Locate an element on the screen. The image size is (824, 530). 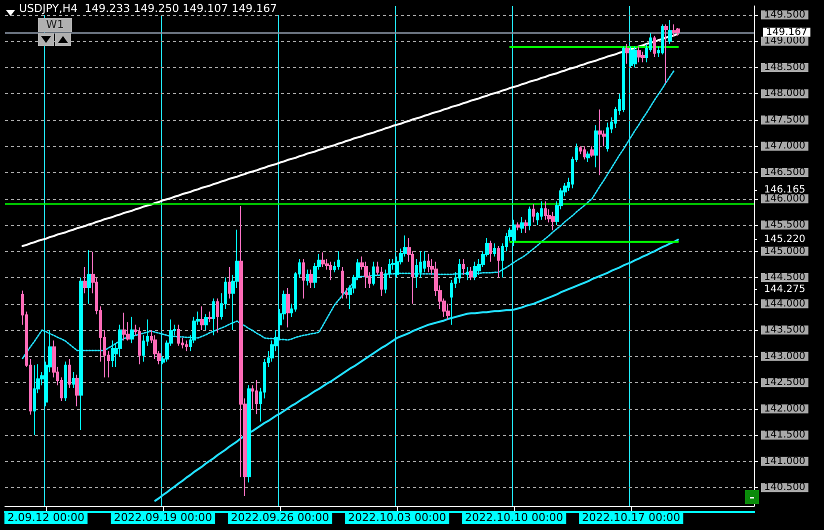
y-tick-label: 149.500 is located at coordinates (785, 14).